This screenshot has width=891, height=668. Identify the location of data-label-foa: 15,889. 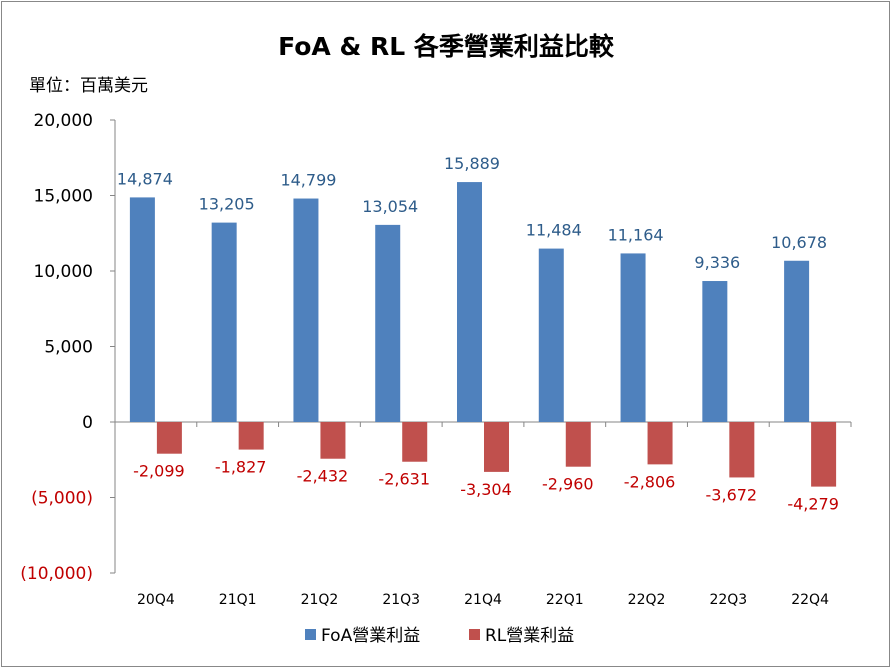
(472, 163).